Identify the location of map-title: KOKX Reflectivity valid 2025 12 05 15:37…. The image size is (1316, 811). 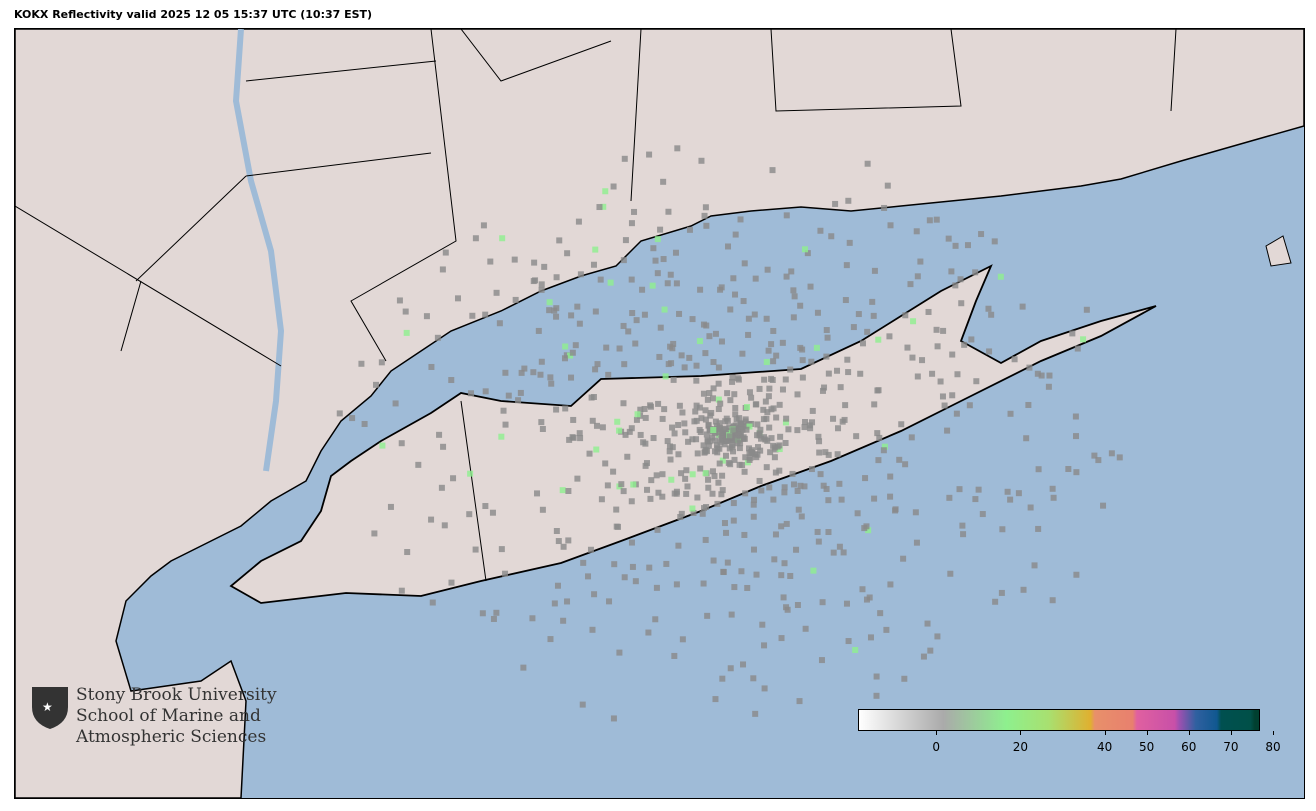
(193, 14).